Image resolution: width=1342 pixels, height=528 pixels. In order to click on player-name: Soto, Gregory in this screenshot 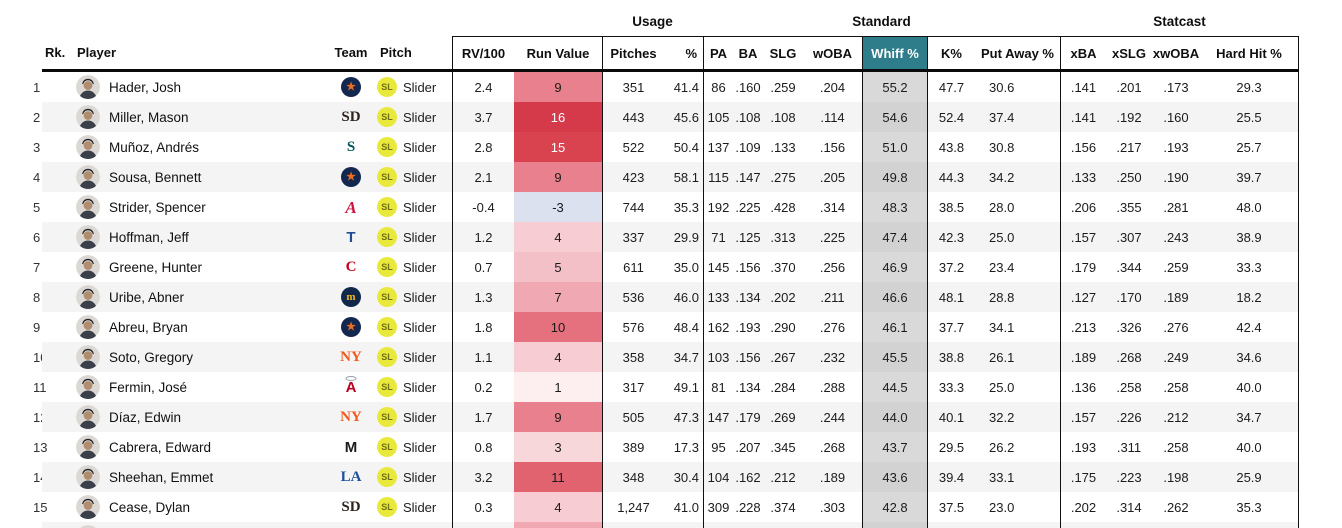, I will do `click(151, 357)`.